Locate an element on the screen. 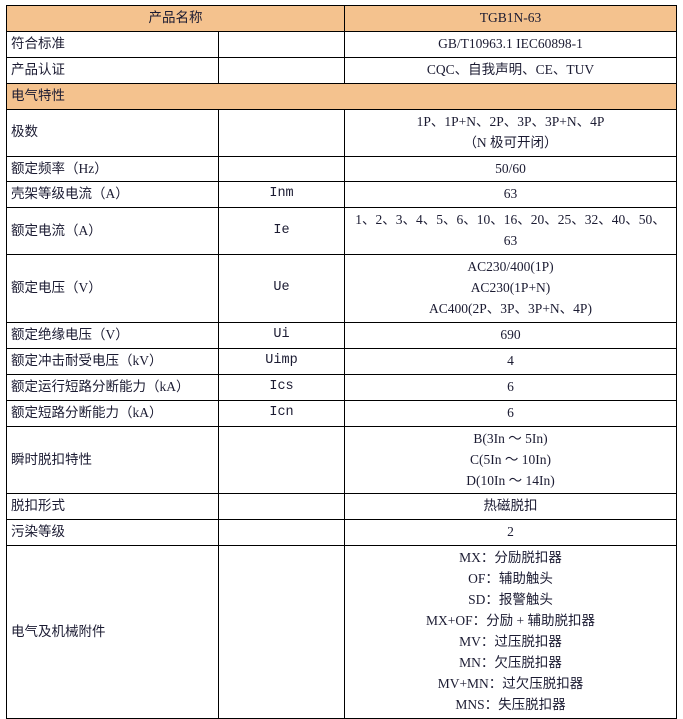 This screenshot has height=719, width=683. table-row-impulse-voltage: 额定冲击耐受电压（kV） Uimp 4 is located at coordinates (341, 361).